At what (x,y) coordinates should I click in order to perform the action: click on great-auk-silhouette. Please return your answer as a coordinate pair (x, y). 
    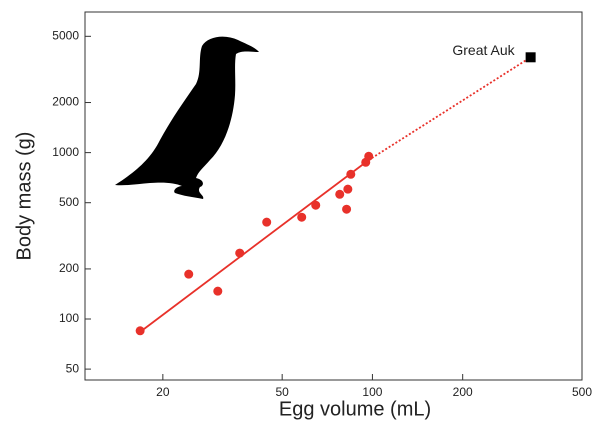
    Looking at the image, I should click on (187, 117).